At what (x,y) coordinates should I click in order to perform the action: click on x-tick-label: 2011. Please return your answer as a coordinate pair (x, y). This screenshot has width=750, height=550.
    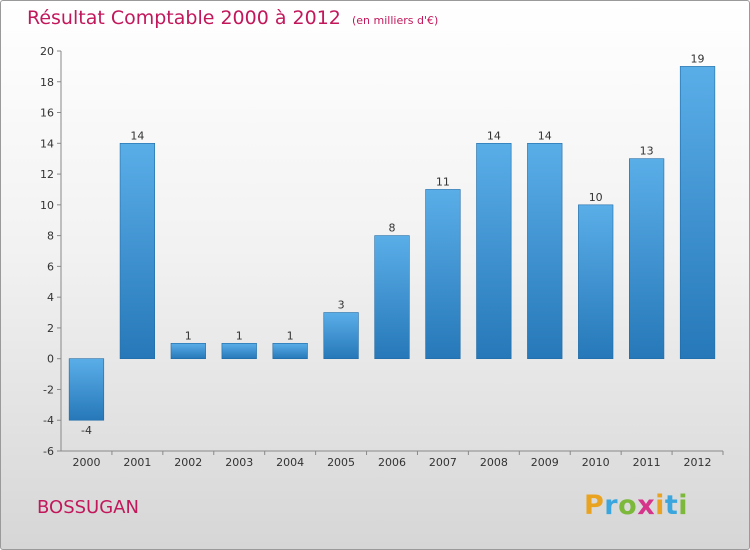
    Looking at the image, I should click on (647, 462).